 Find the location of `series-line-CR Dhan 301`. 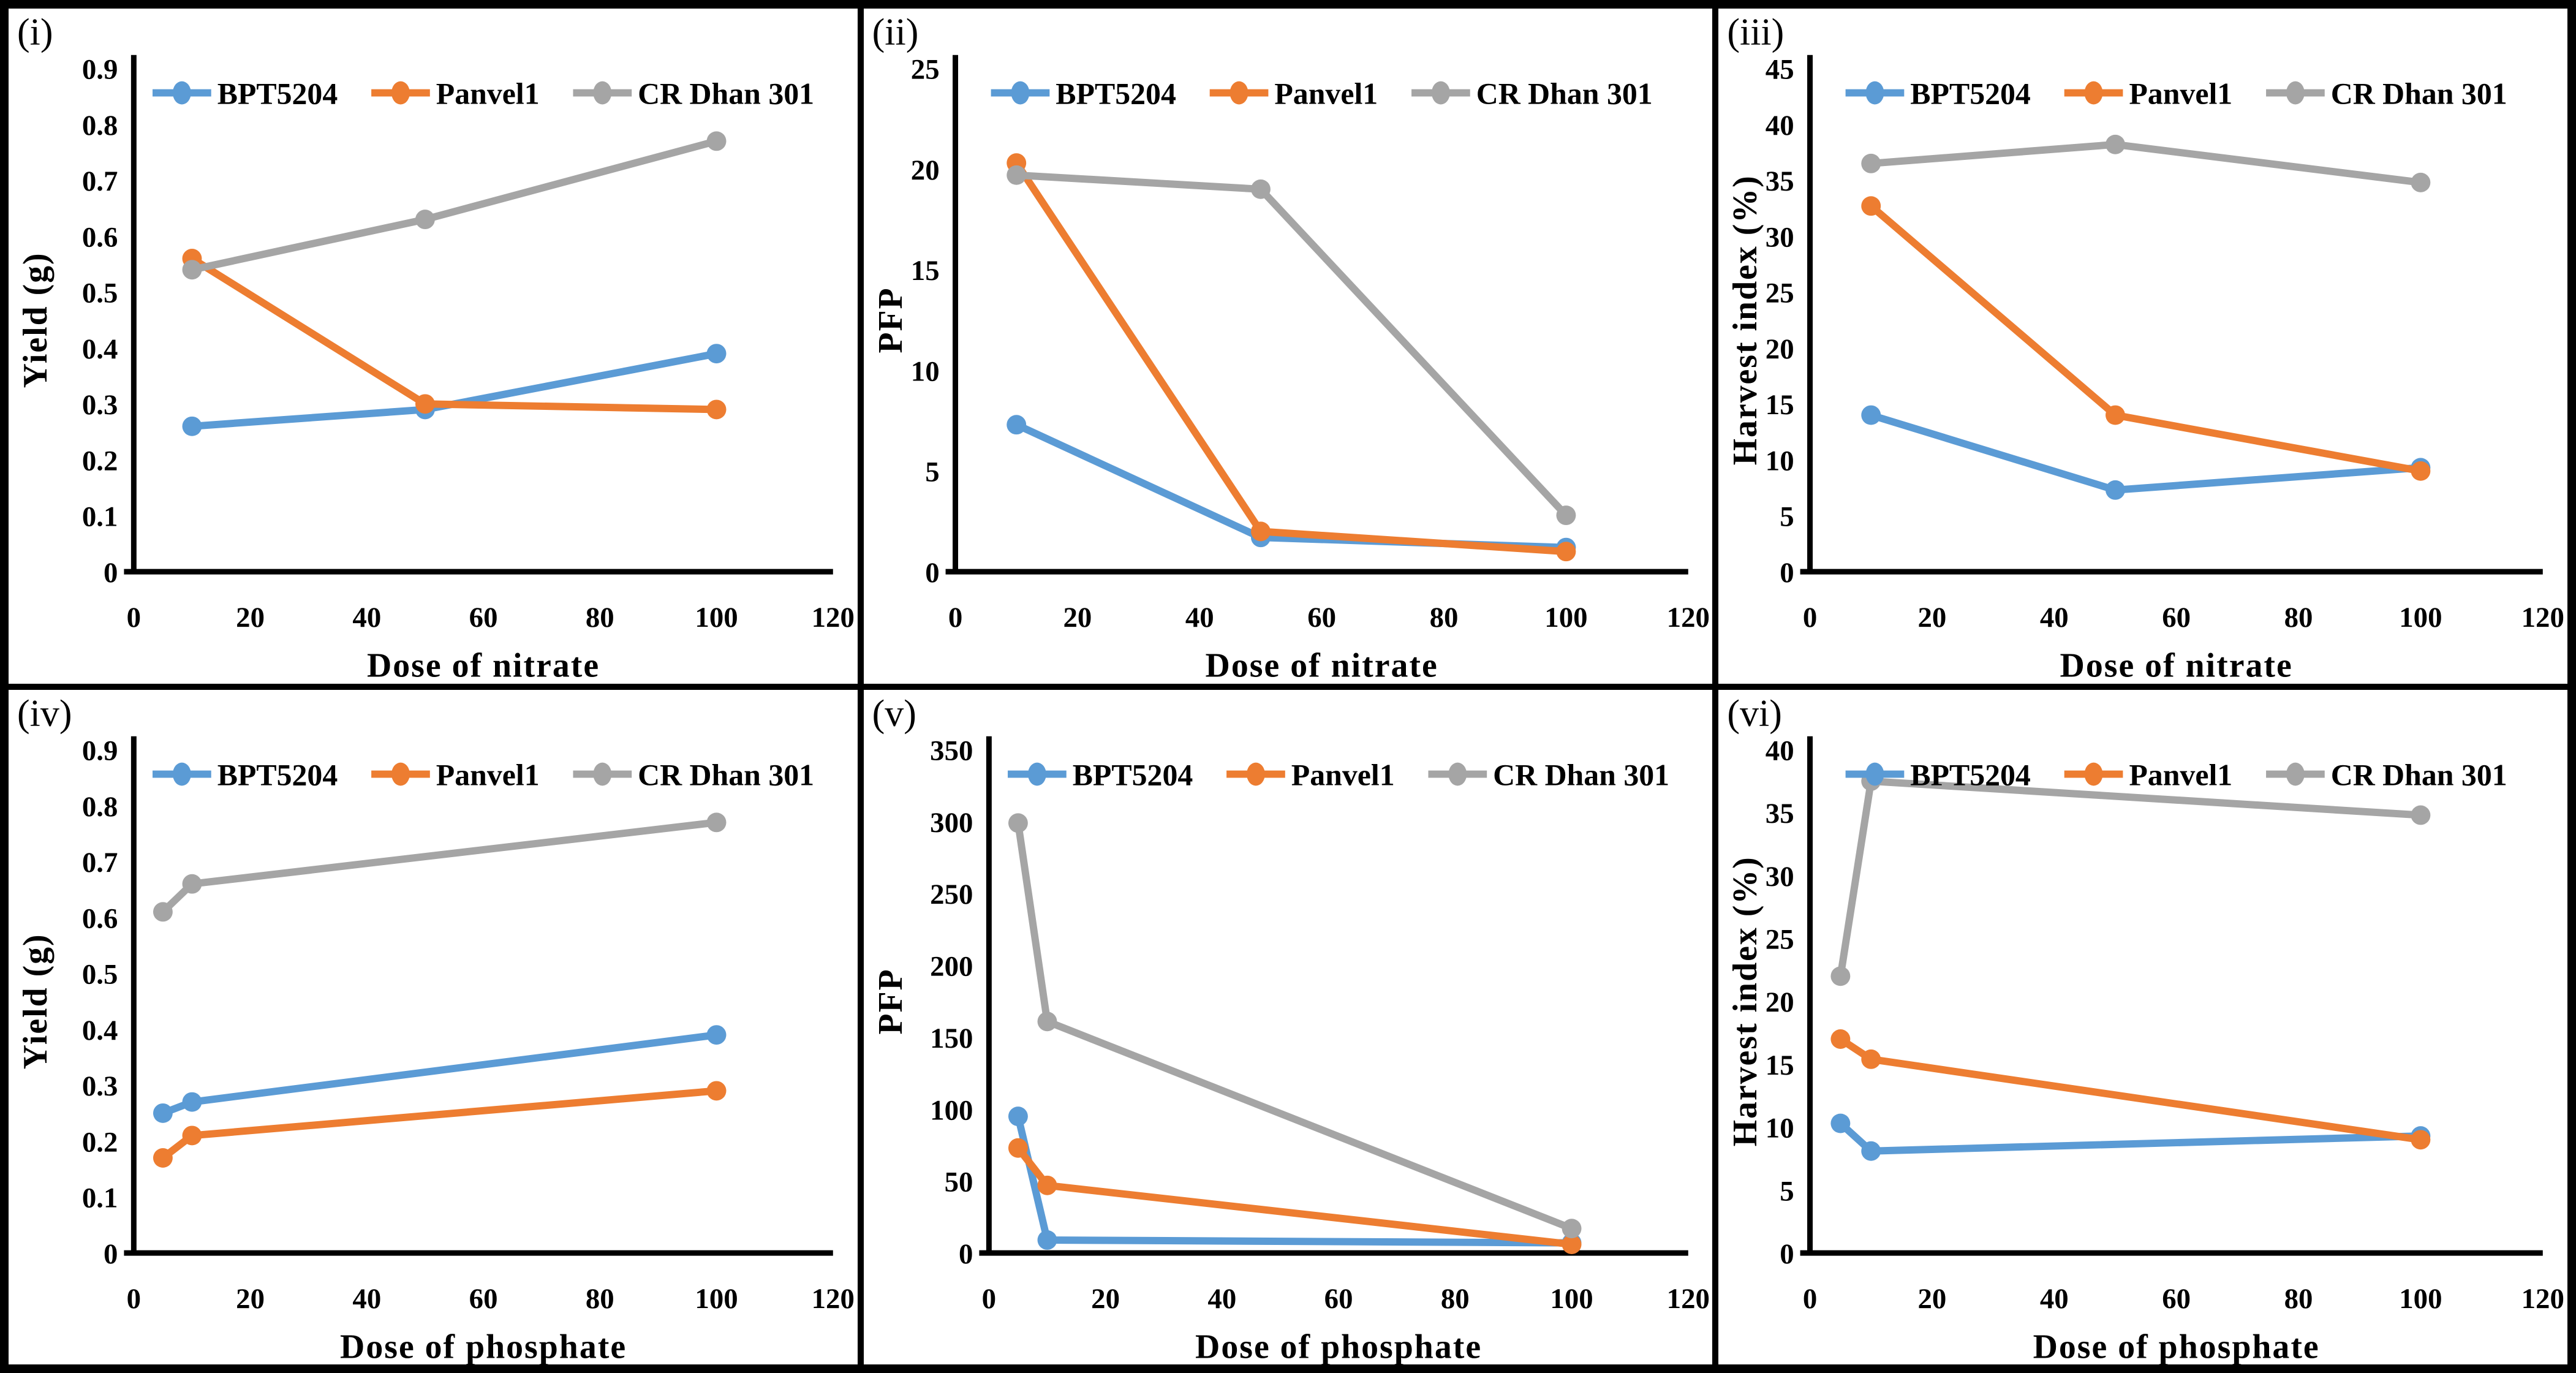

series-line-CR Dhan 301 is located at coordinates (439, 866).